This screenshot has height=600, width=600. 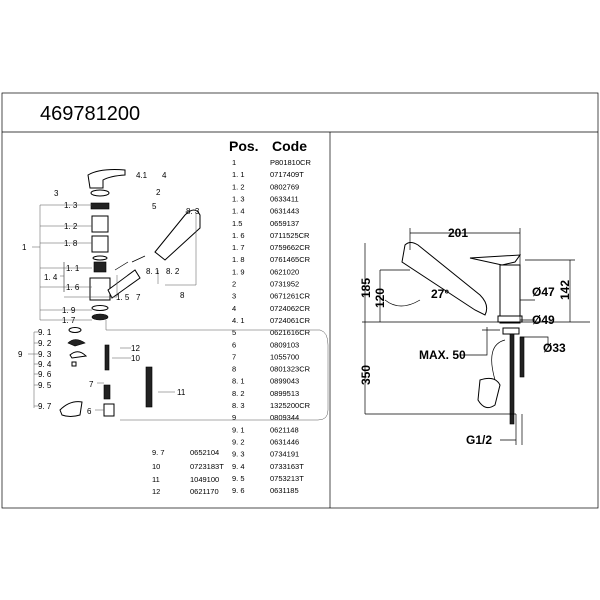 What do you see at coordinates (238, 320) in the screenshot?
I see `table-pos: 4. 1` at bounding box center [238, 320].